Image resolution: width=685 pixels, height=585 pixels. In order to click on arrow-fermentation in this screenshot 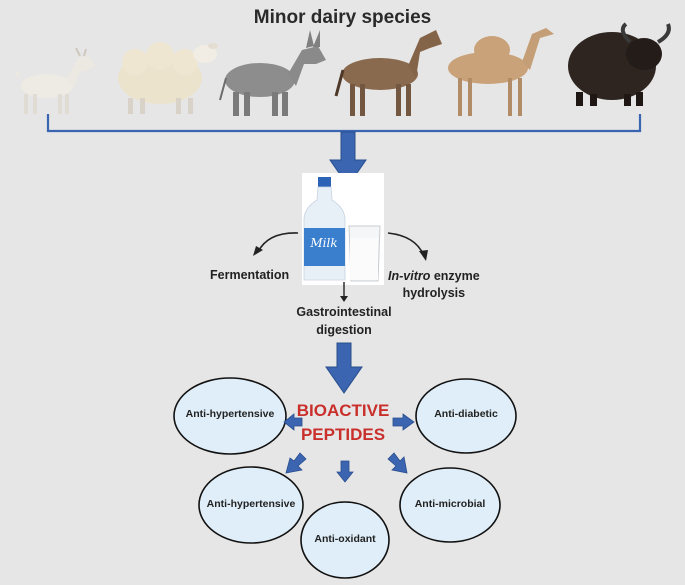, I will do `click(278, 242)`.